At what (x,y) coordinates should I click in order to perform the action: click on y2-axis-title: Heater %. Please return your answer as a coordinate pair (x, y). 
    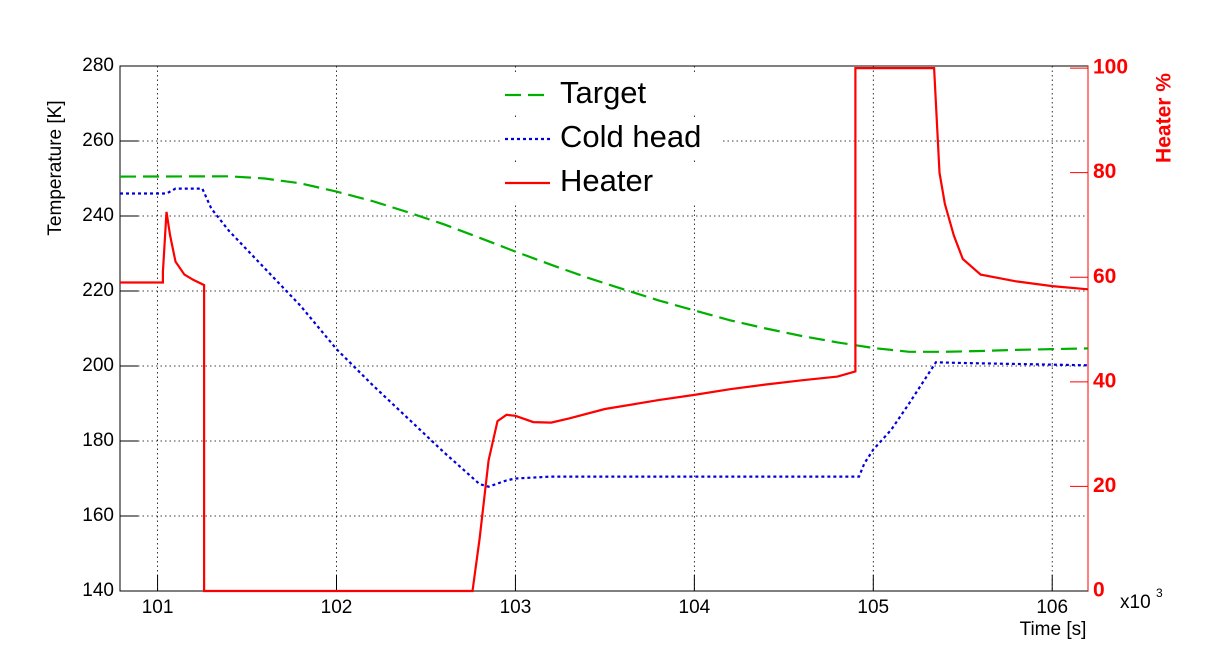
    Looking at the image, I should click on (1164, 118).